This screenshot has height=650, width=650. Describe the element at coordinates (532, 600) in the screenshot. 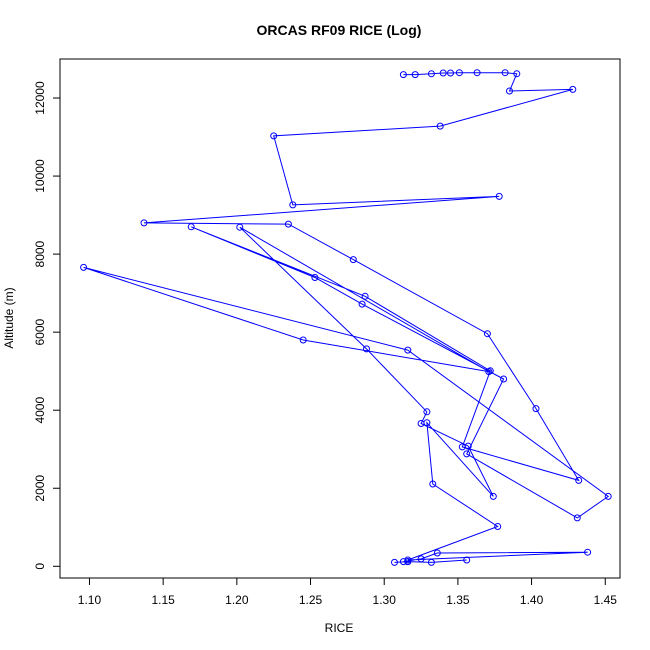

I see `x-tick-label: 1.40` at that location.